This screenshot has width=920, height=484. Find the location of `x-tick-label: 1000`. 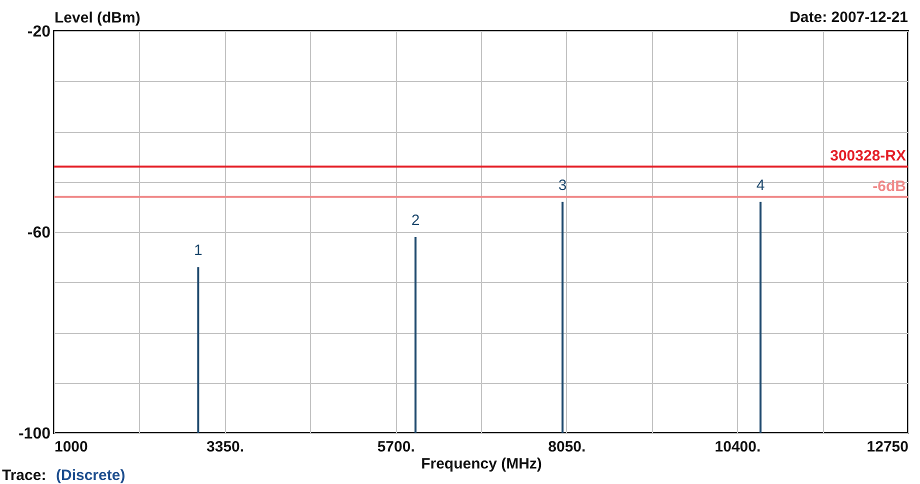

x-tick-label: 1000 is located at coordinates (71, 447).